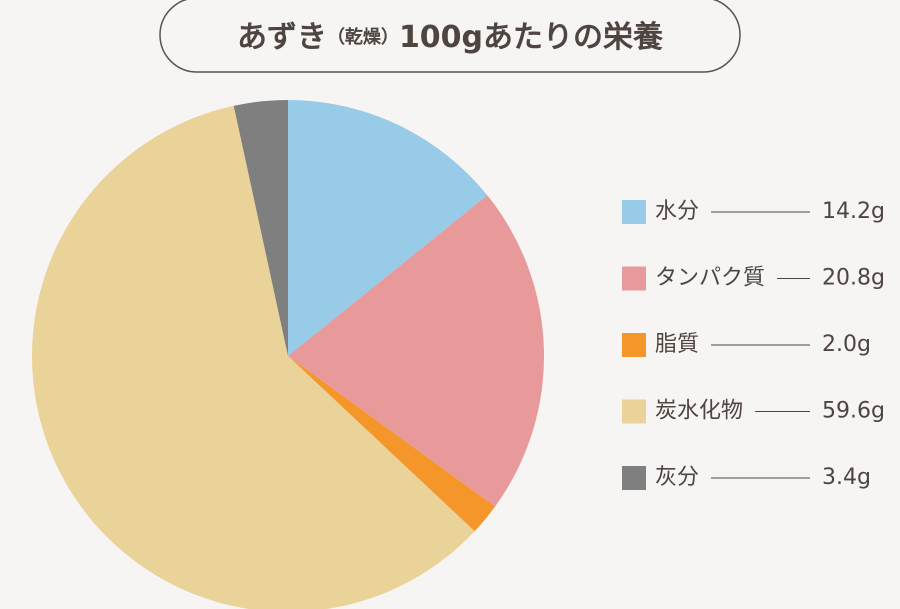  I want to click on value-label: 2.0g, so click(846, 344).